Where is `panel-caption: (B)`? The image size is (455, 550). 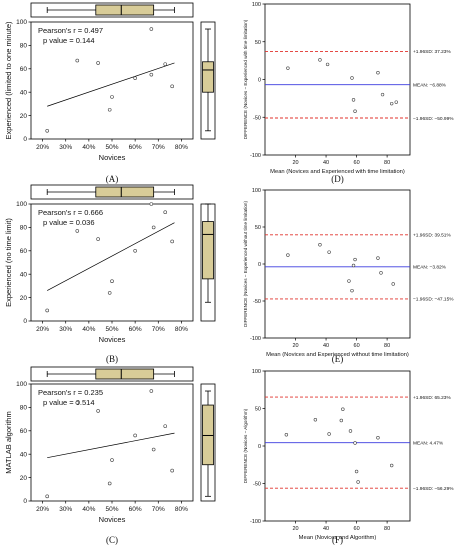
panel-caption: (B) is located at coordinates (112, 359).